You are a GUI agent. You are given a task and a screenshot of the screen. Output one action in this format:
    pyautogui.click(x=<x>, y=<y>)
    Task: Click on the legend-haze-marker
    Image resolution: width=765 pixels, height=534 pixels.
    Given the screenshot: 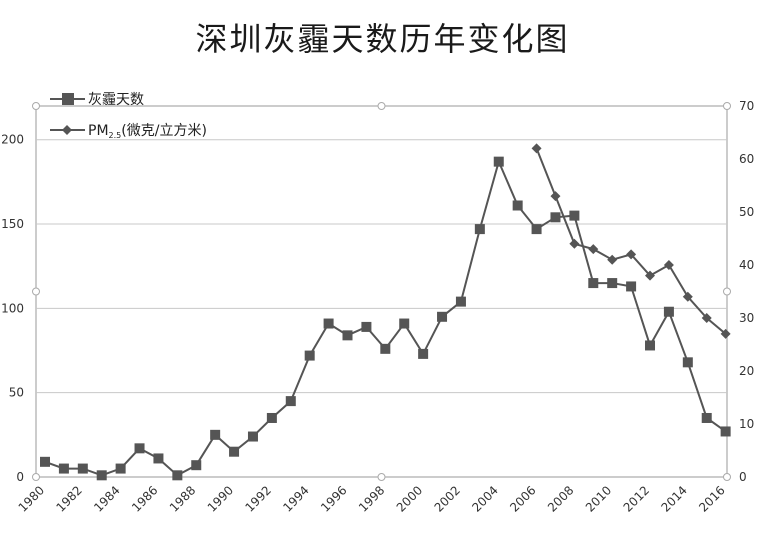 What is the action you would take?
    pyautogui.click(x=68, y=99)
    